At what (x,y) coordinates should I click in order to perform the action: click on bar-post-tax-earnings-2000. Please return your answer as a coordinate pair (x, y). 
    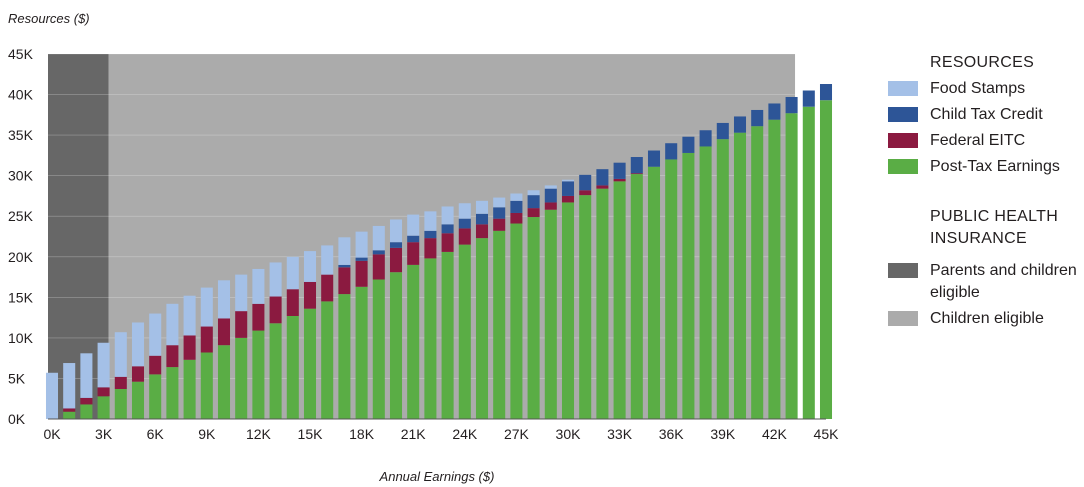
    Looking at the image, I should click on (86, 411).